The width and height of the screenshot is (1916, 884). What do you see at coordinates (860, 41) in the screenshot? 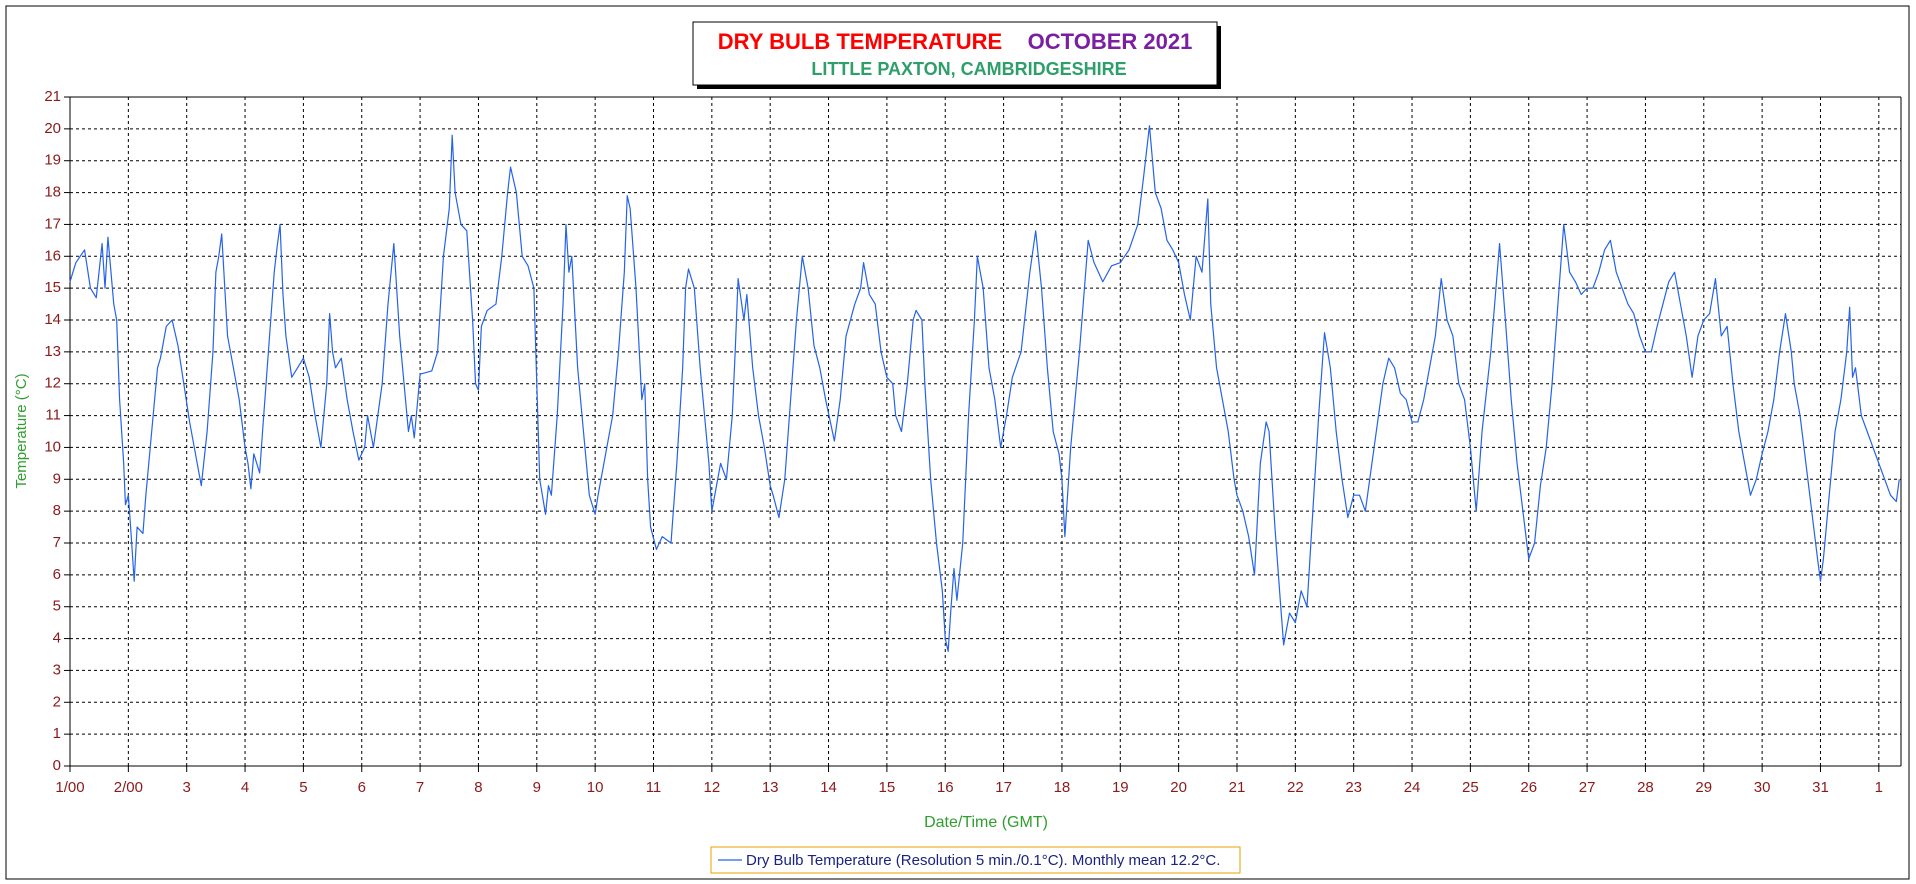
I see `chart-title: DRY BULB TEMPERATURE` at bounding box center [860, 41].